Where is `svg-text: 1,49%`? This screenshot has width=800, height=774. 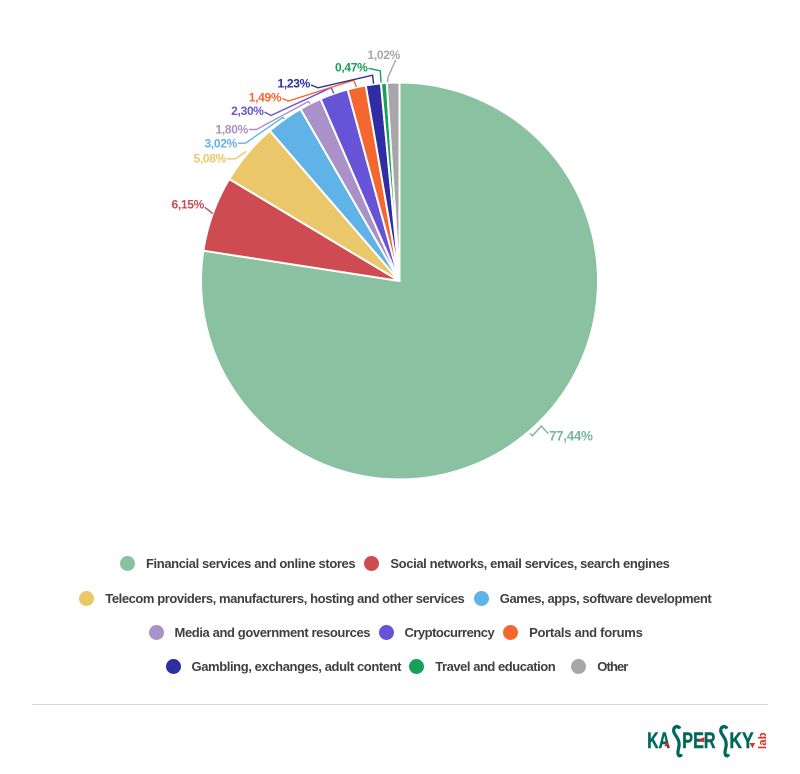 svg-text: 1,49% is located at coordinates (265, 97).